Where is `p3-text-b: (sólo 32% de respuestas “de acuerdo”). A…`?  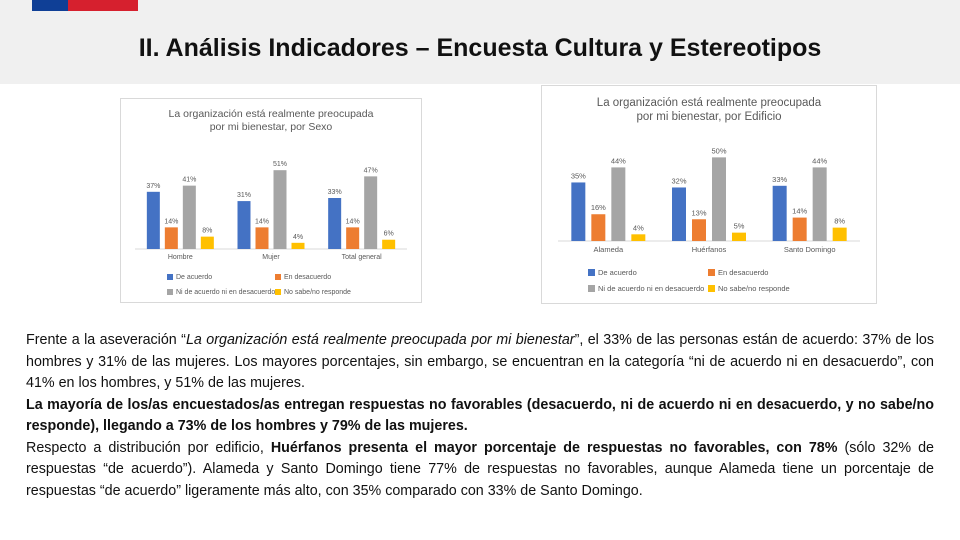
p3-text-b: (sólo 32% de respuestas “de acuerdo”). A… is located at coordinates (480, 469).